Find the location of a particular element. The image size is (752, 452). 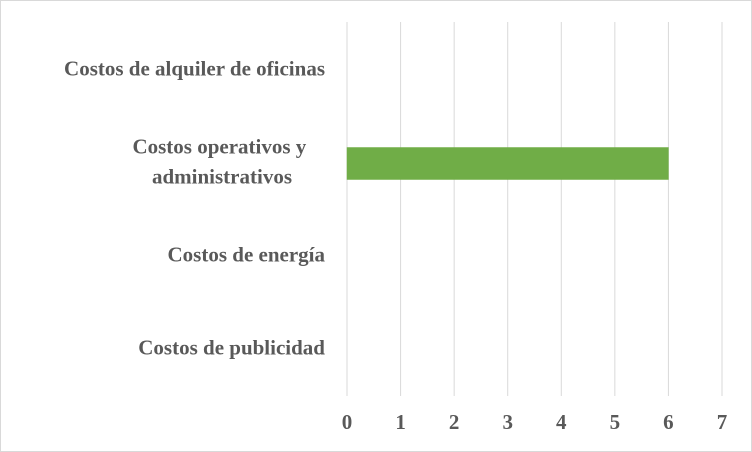

y-tick-label: Costos de alquiler de oficinas is located at coordinates (194, 68).